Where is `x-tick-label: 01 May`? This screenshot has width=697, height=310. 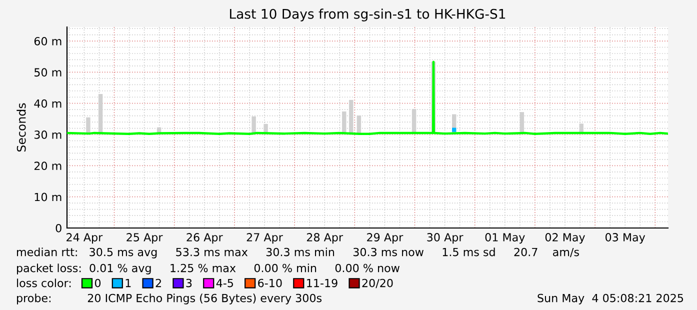
x-tick-label: 01 May is located at coordinates (505, 238).